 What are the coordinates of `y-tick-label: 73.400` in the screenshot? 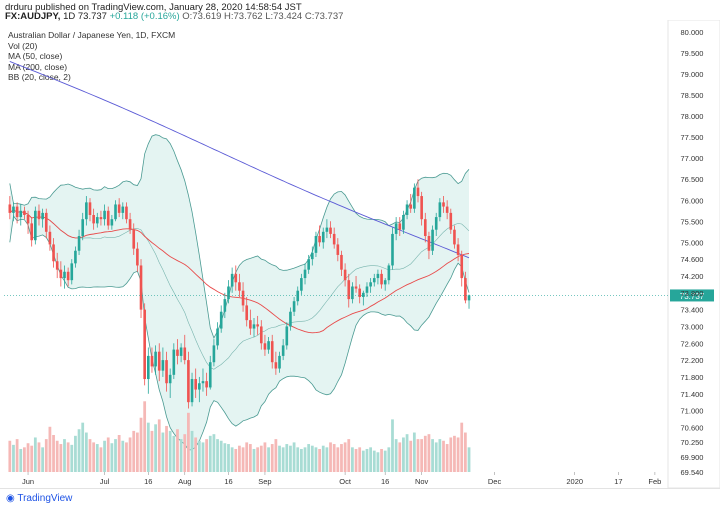 It's located at (692, 310).